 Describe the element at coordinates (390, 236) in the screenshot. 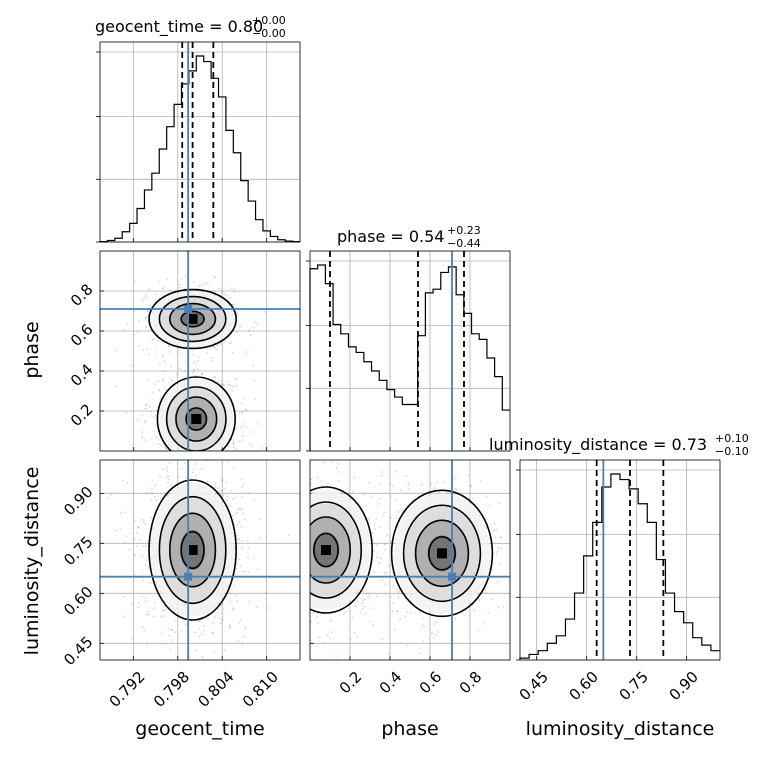

I see `title-phase-main: phase = 0.54` at that location.